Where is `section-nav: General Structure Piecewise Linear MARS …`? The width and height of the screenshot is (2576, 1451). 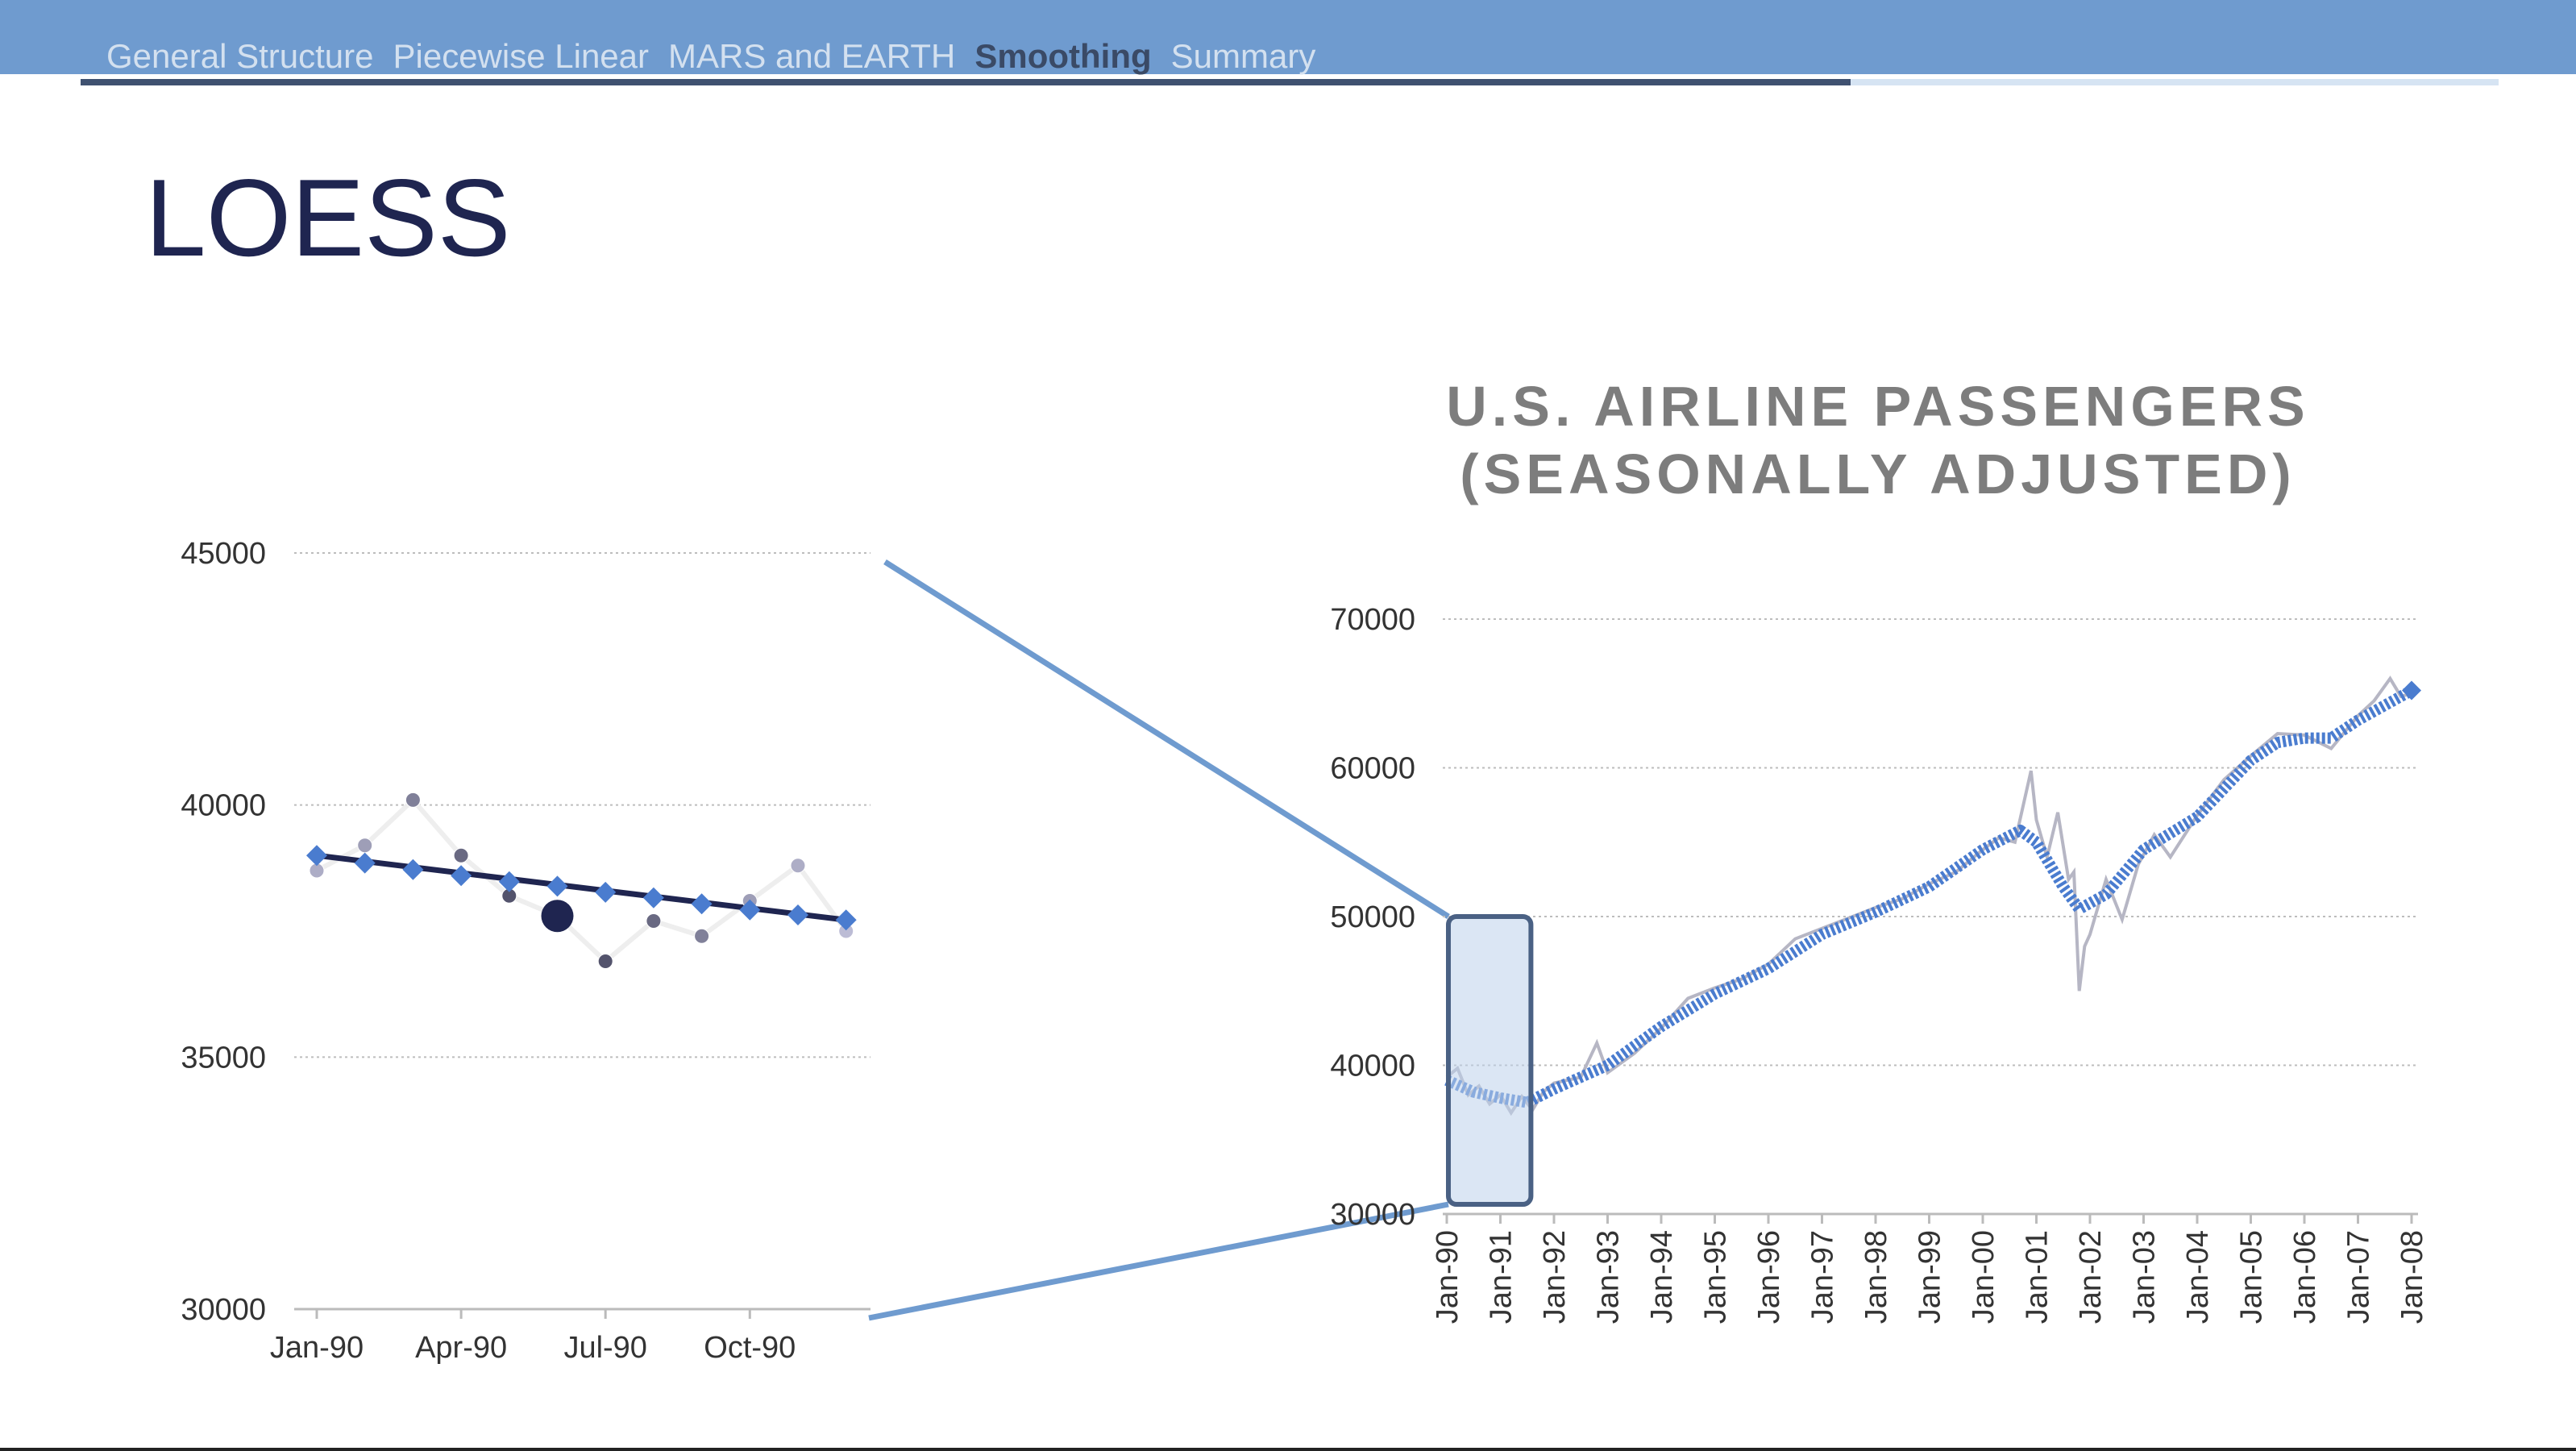
section-nav: General Structure Piecewise Linear MARS … is located at coordinates (710, 56).